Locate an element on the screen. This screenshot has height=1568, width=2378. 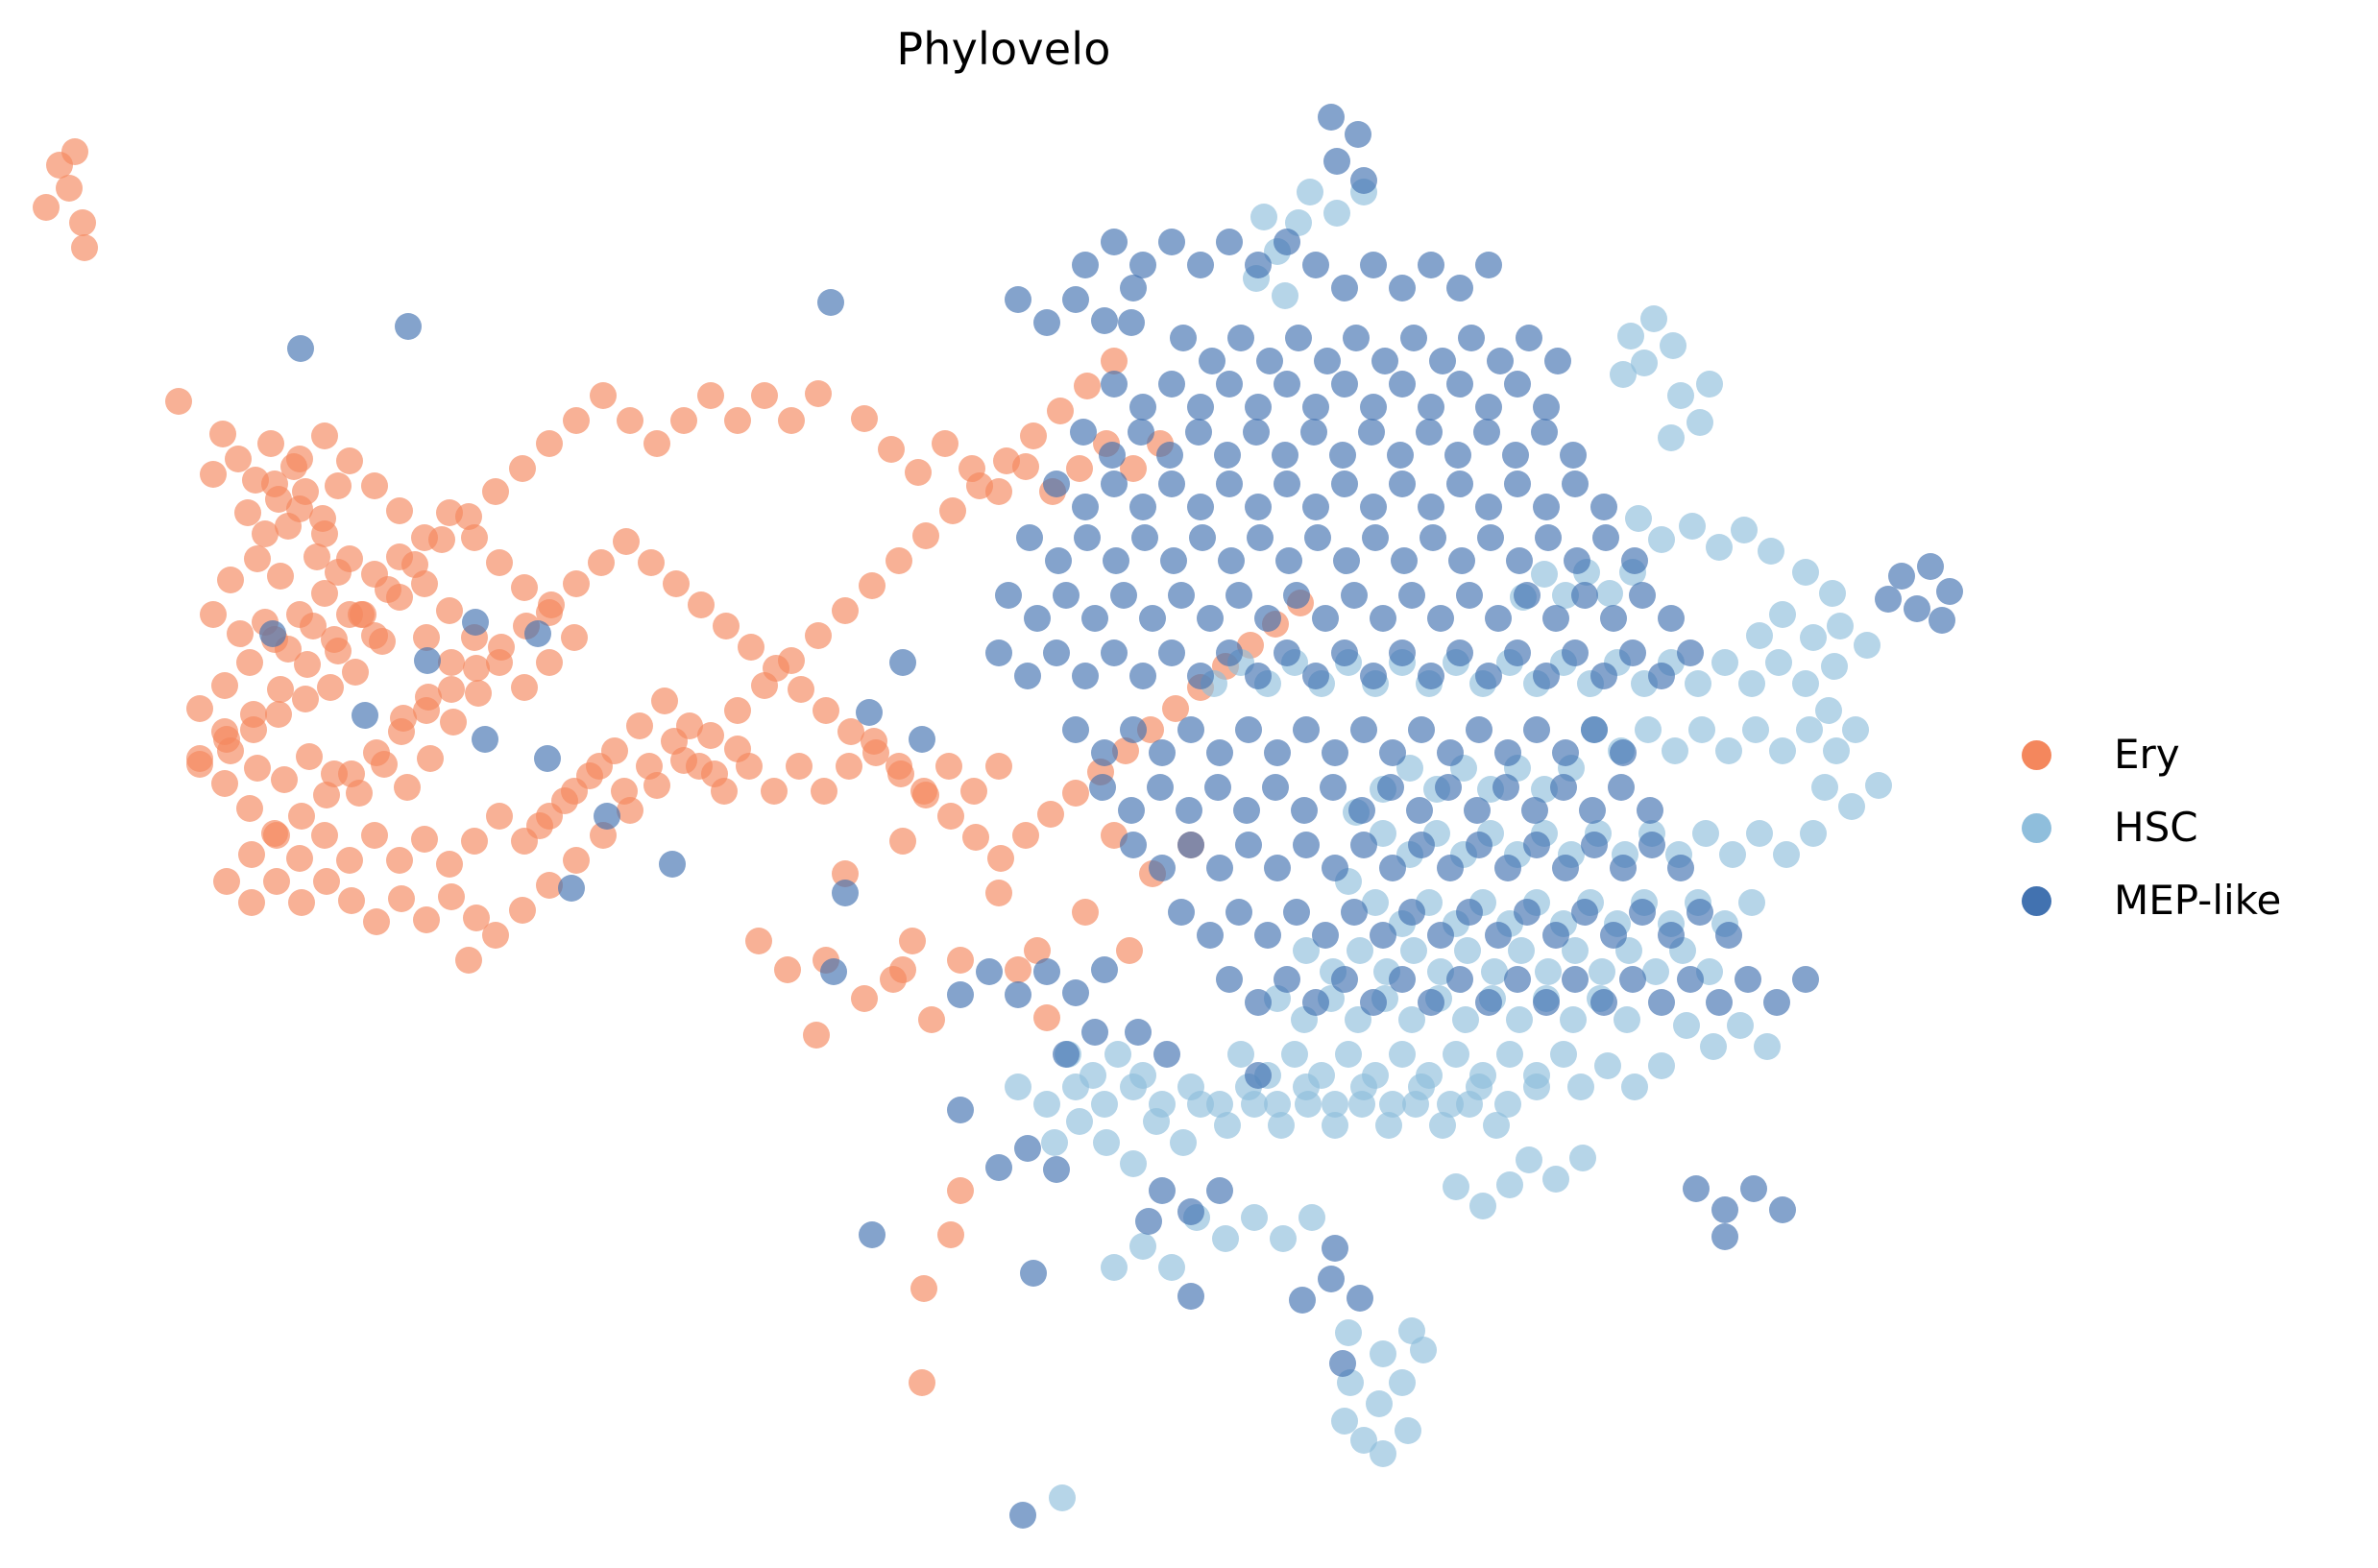
legend-label-hsc: HSC is located at coordinates (2156, 827).